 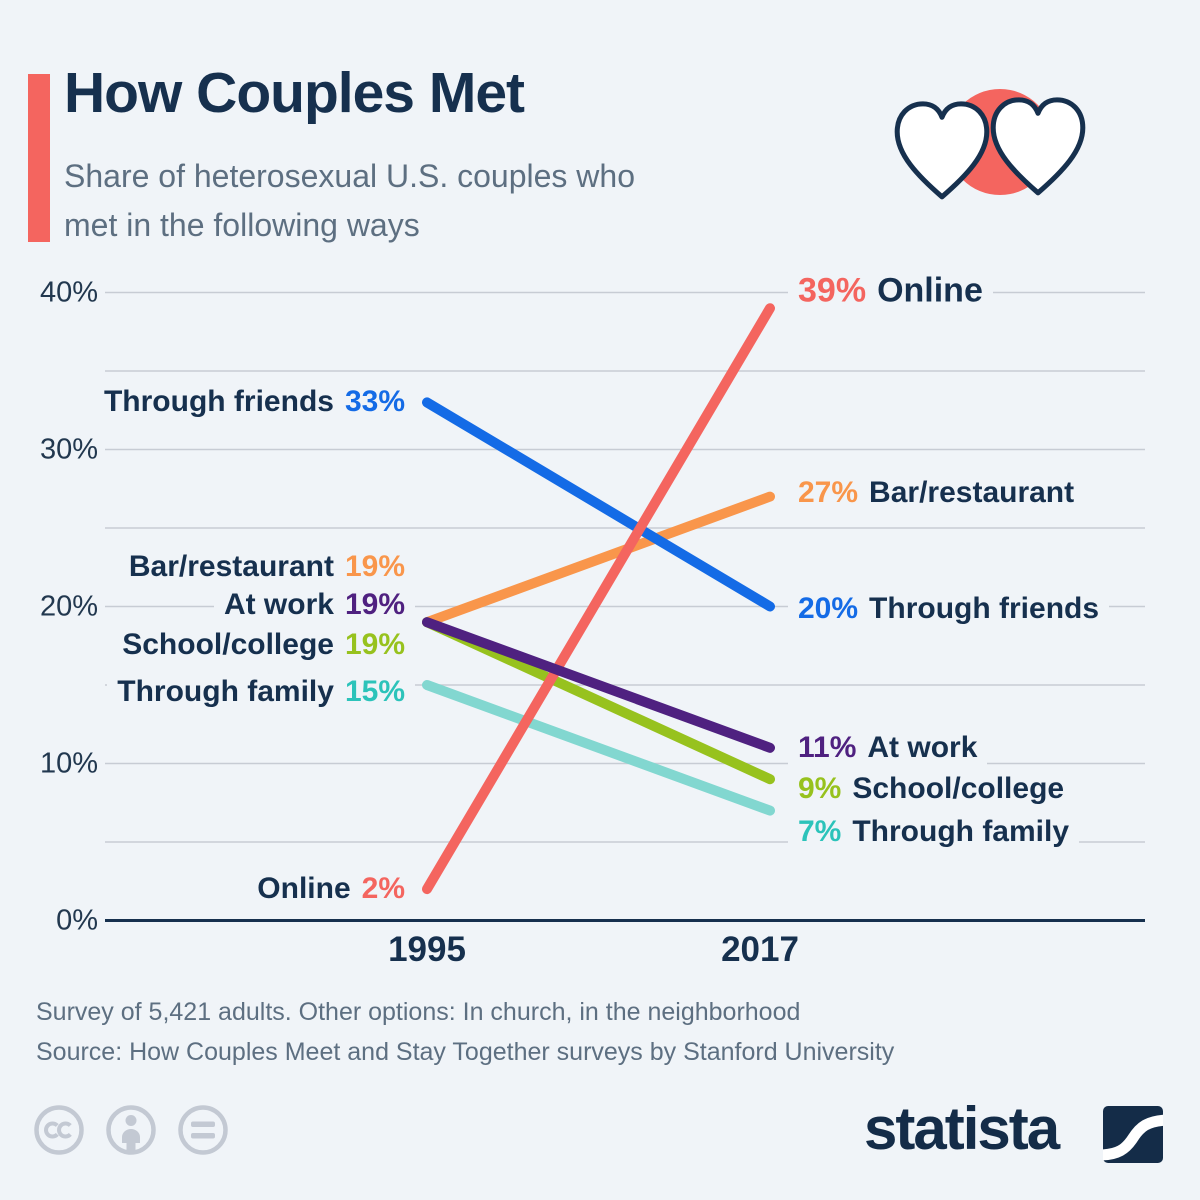 I want to click on label-right-school-college: 9% School/college, so click(x=931, y=789).